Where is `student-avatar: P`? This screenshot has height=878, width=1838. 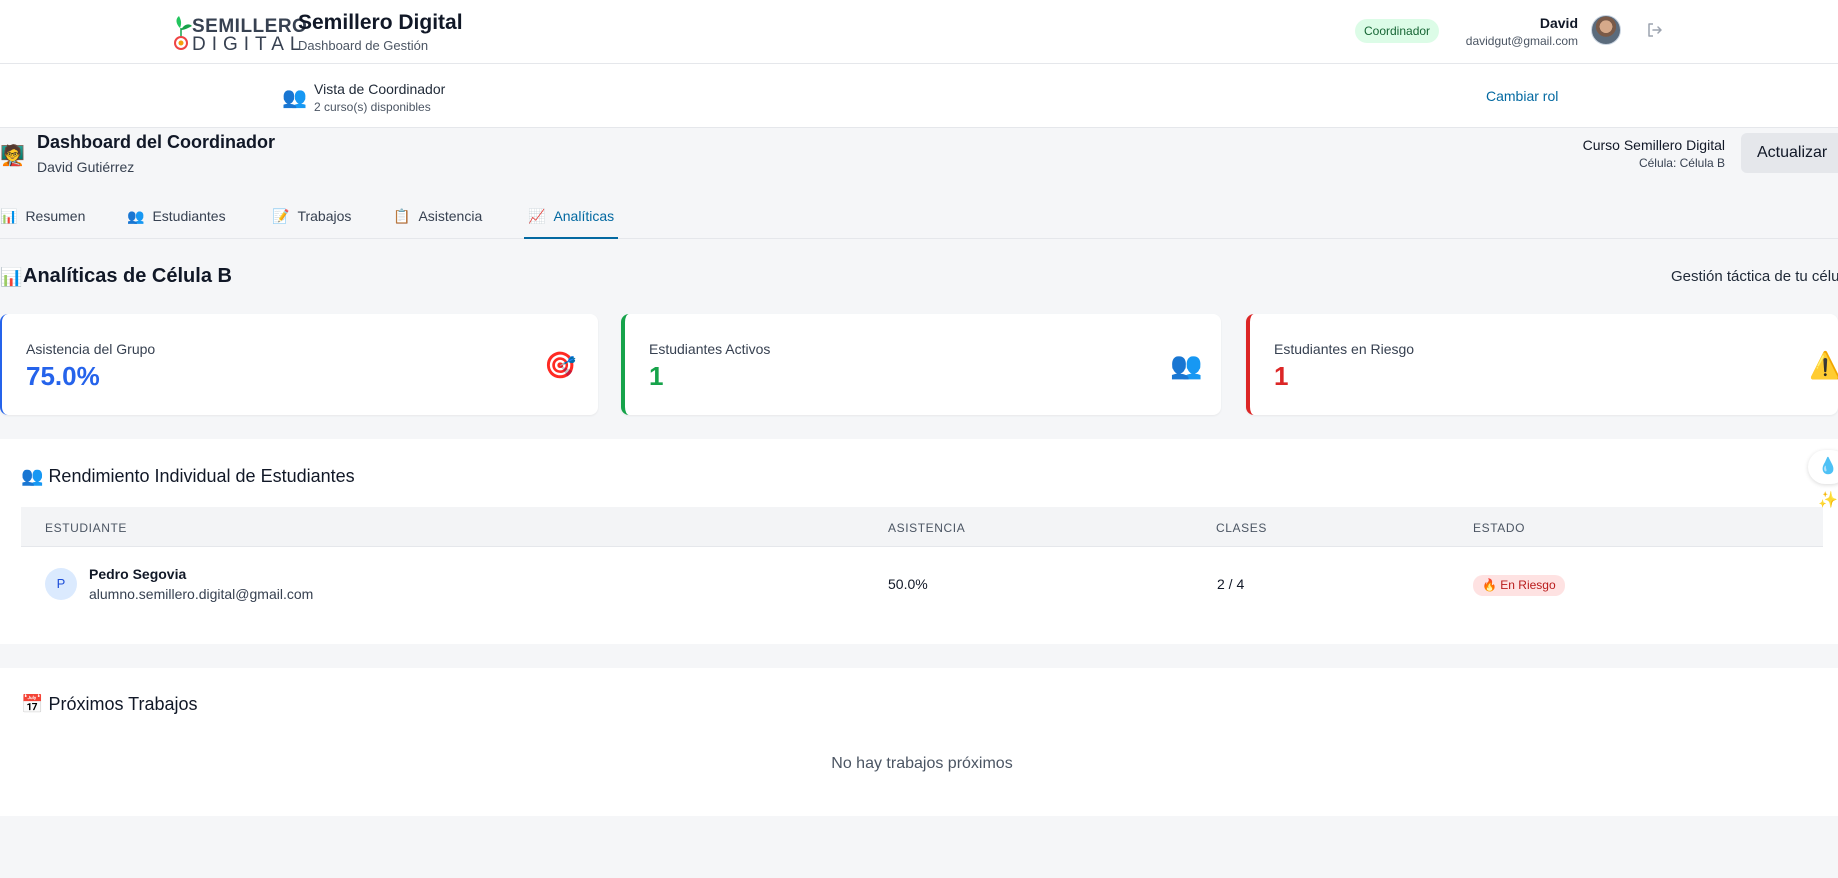 student-avatar: P is located at coordinates (61, 584).